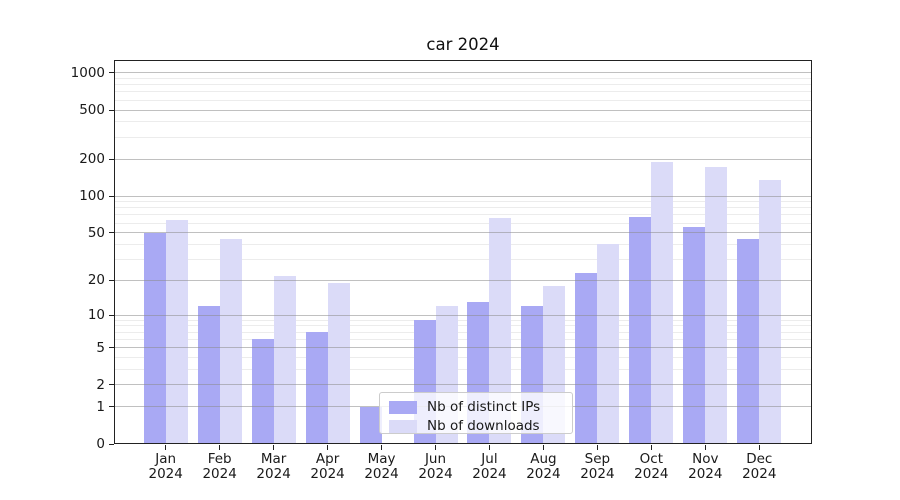  I want to click on x-tick-jan, so click(166, 447).